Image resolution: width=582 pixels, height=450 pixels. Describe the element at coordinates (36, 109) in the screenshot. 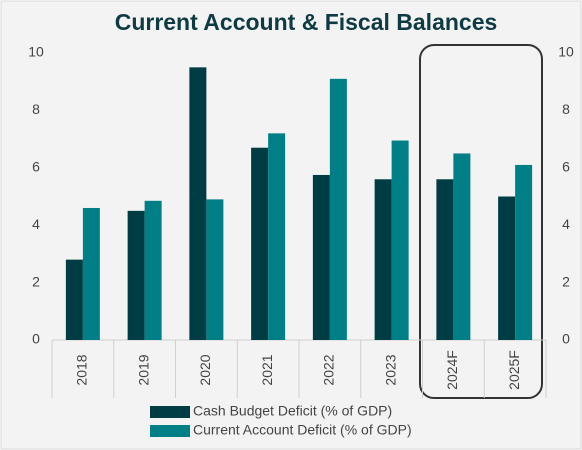

I see `y-tick-label: 8` at that location.